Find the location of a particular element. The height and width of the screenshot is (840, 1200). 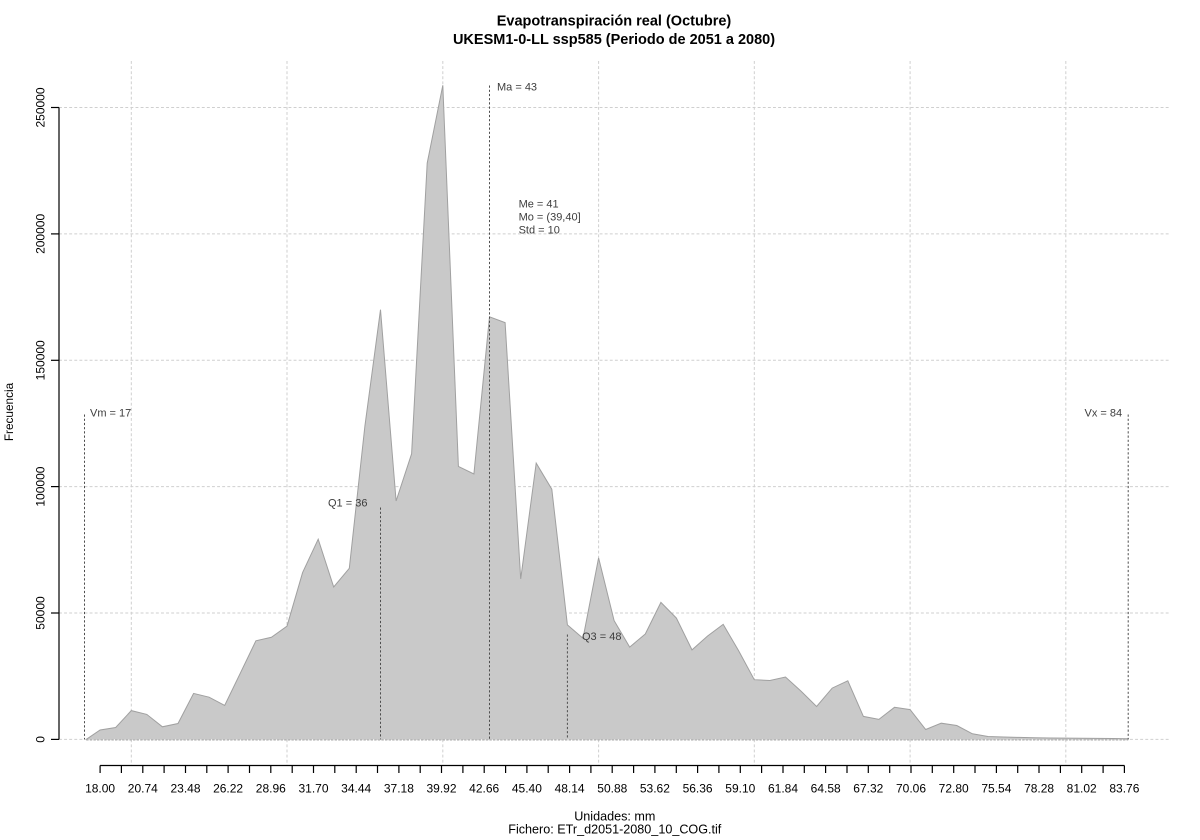

svg-text: 26.22 is located at coordinates (228, 789).